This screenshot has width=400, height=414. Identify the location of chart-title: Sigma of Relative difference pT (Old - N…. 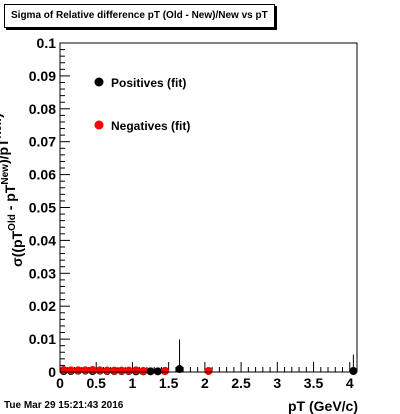
(139, 16).